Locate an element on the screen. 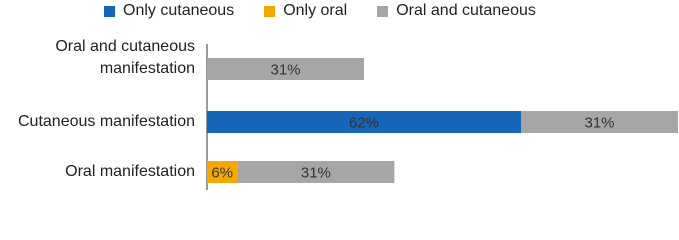 The width and height of the screenshot is (679, 240). value-label: 62% is located at coordinates (364, 123).